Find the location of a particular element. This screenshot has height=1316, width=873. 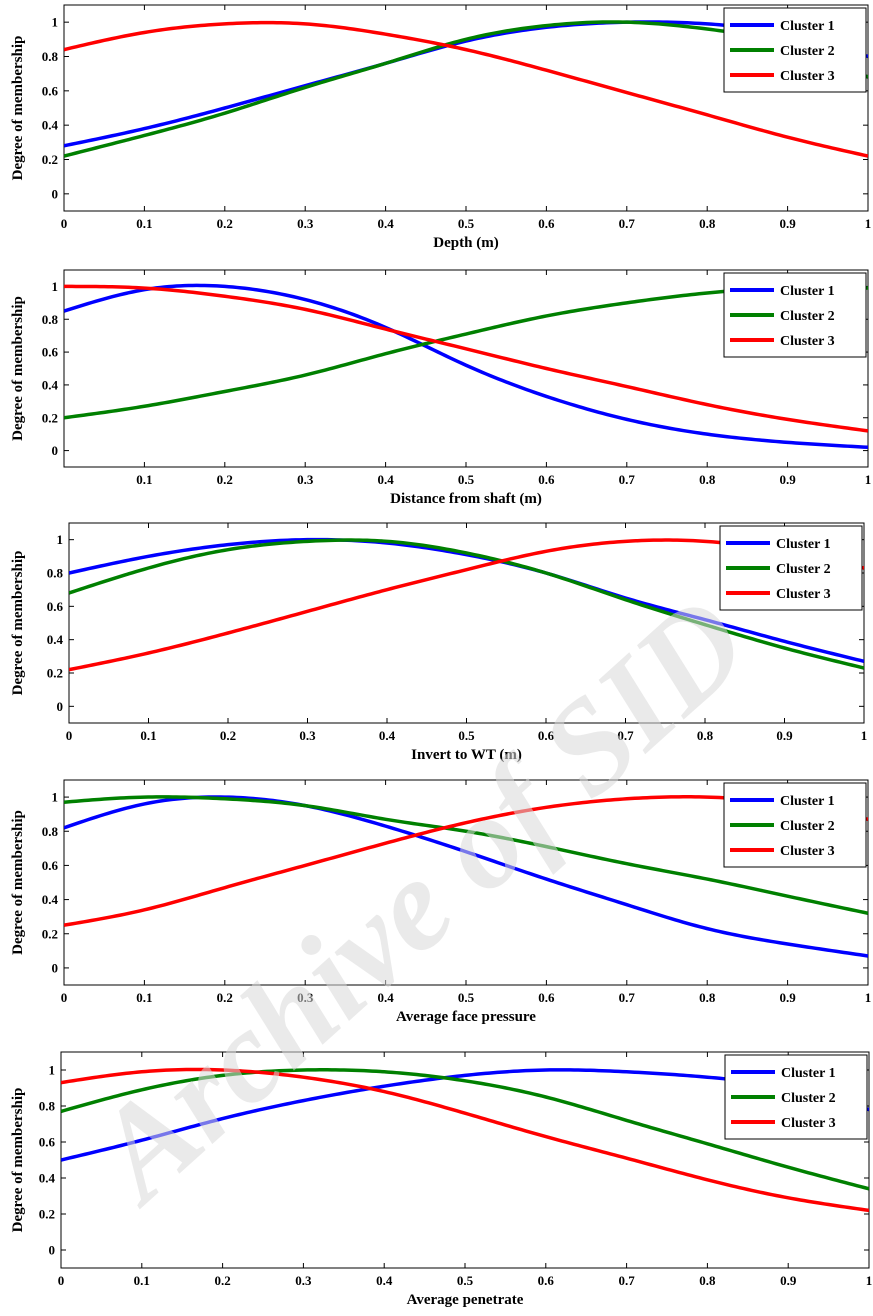

x-axis-label: Average face pressure is located at coordinates (466, 1017).